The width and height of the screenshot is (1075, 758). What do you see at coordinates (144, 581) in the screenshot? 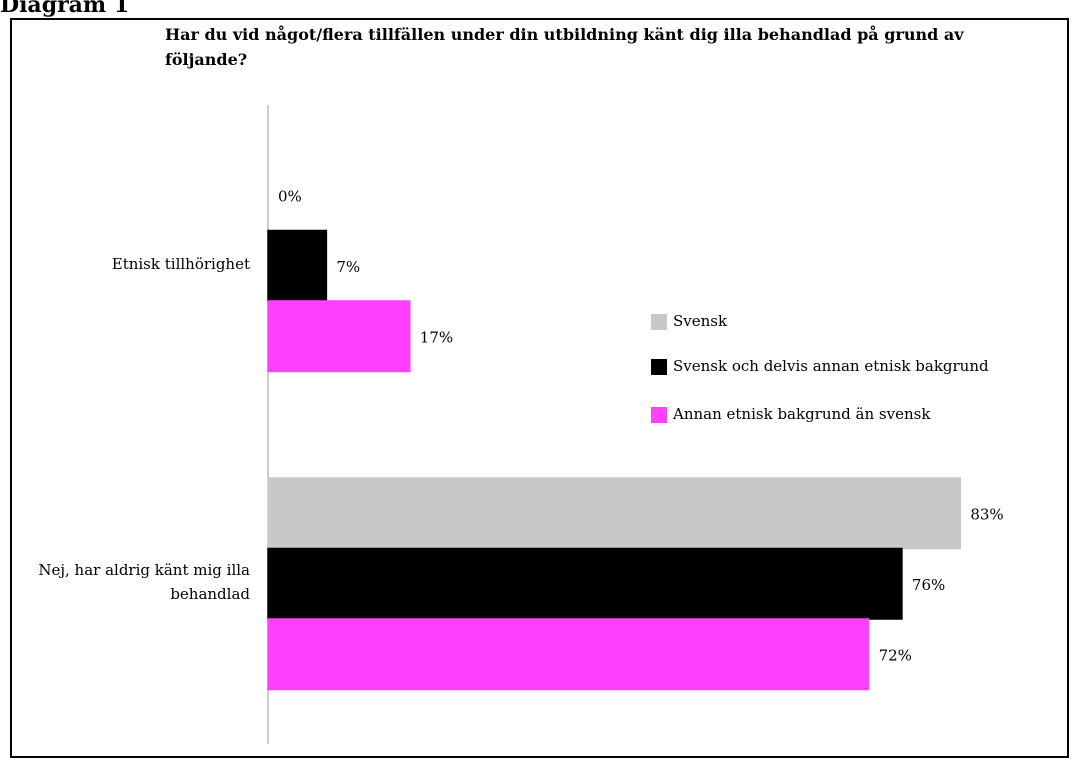
I see `category-label: Nej, har aldrig känt mig illa behandlad` at bounding box center [144, 581].